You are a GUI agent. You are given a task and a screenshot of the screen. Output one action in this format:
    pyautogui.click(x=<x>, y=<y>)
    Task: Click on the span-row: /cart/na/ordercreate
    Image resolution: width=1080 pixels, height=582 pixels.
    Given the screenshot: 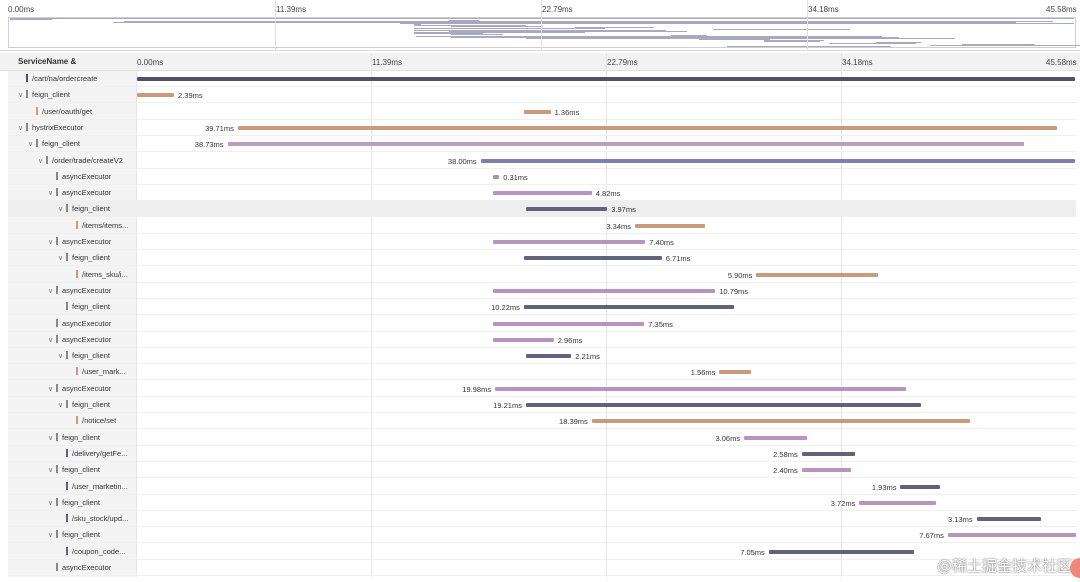 What is the action you would take?
    pyautogui.click(x=542, y=79)
    